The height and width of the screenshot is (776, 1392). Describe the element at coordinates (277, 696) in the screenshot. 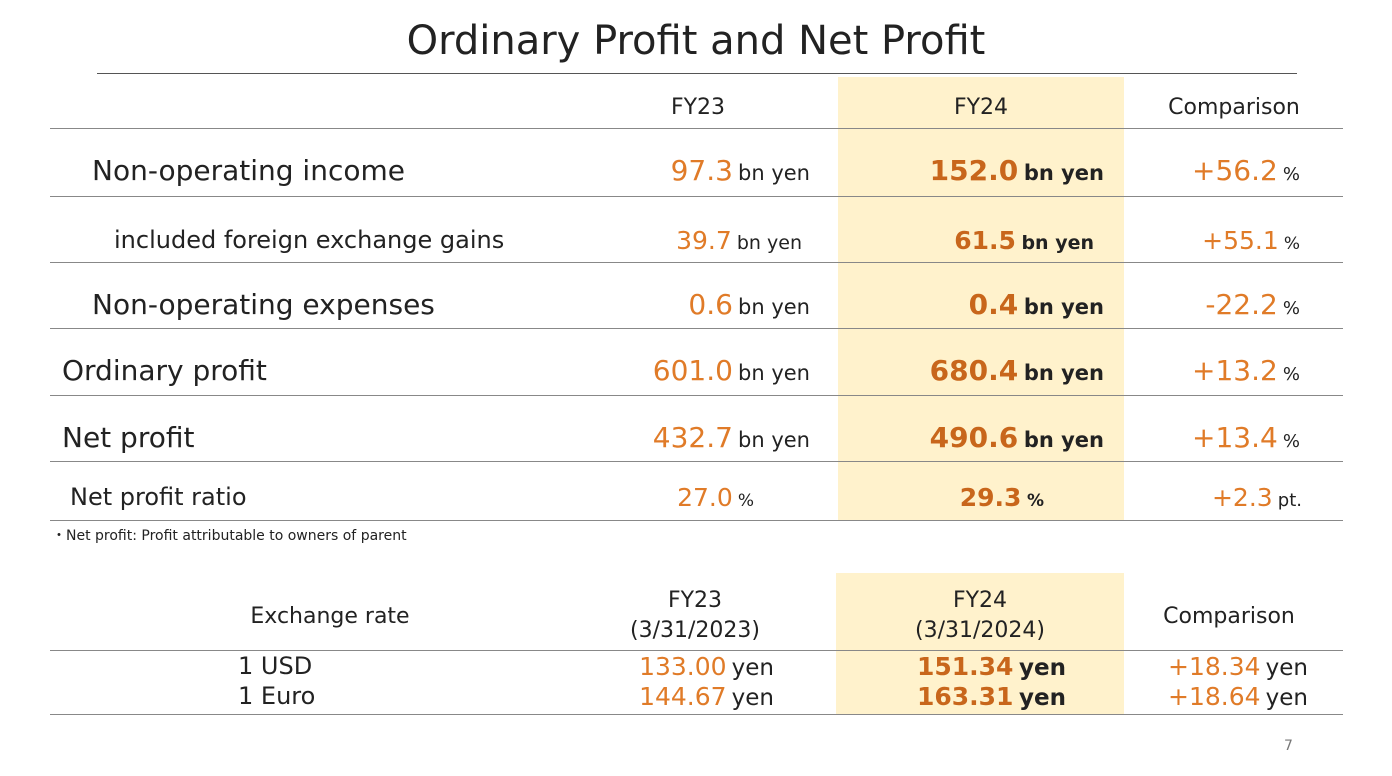

I see `fx-row-label-euro: 1 Euro` at that location.